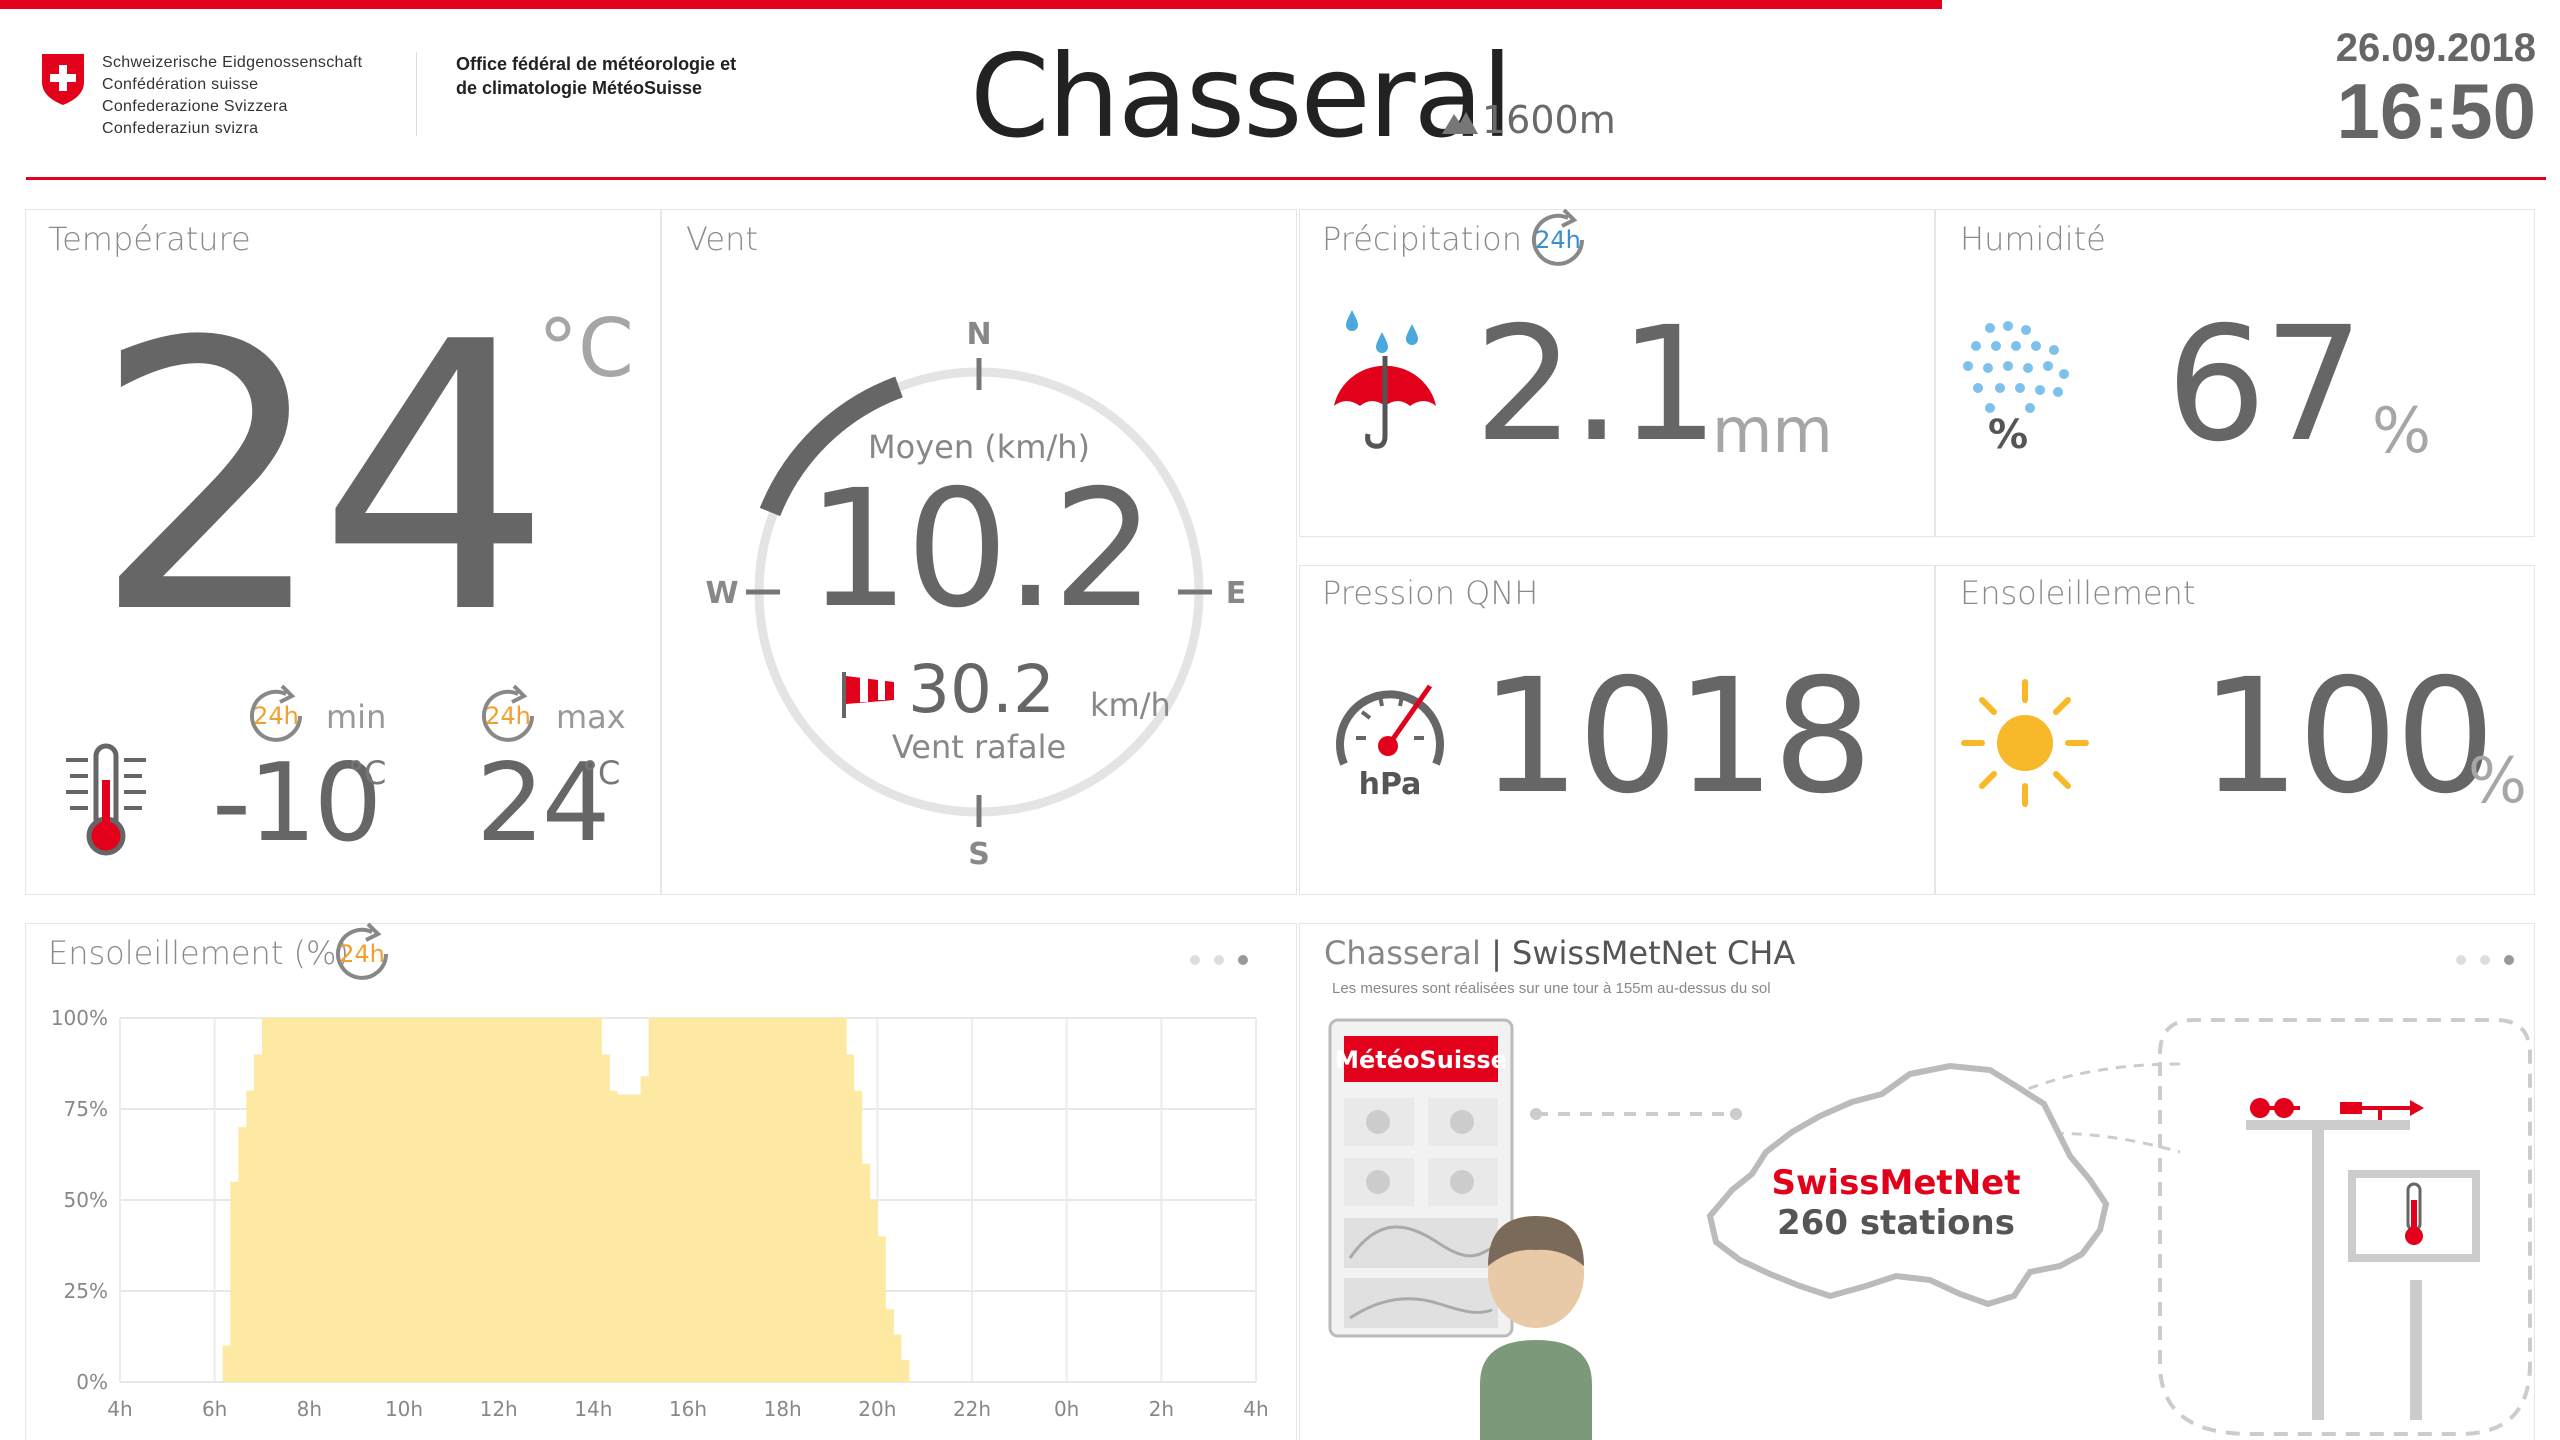  What do you see at coordinates (978, 334) in the screenshot?
I see `compass-north: N` at bounding box center [978, 334].